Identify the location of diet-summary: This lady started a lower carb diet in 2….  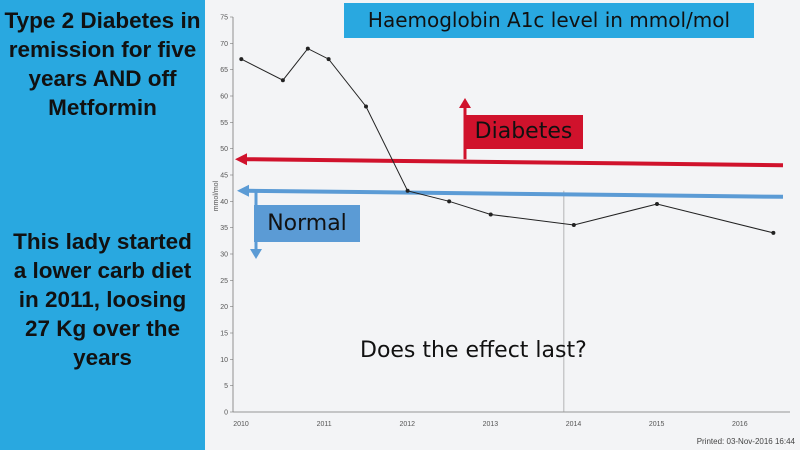
(102, 299).